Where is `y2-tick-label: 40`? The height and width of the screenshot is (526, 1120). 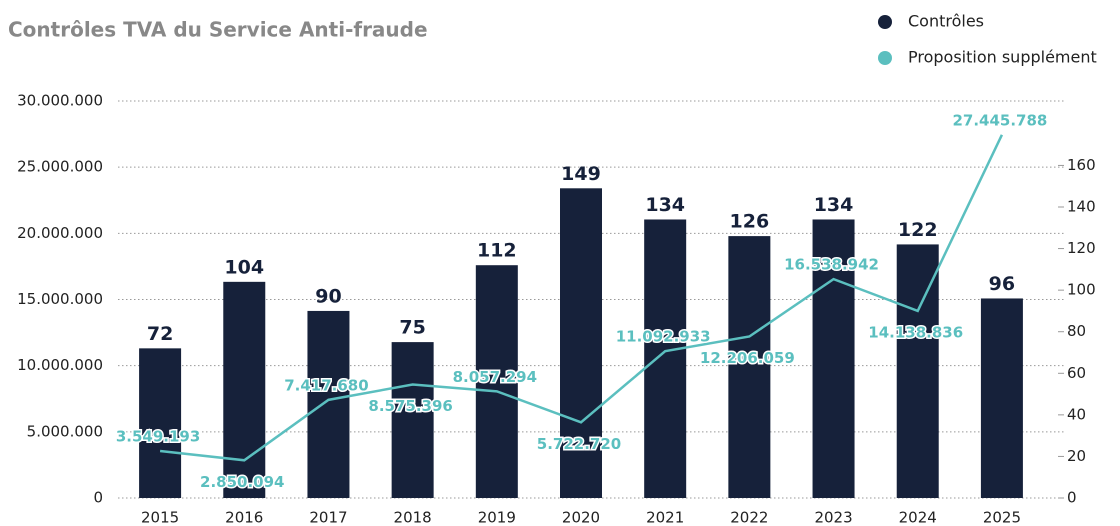 y2-tick-label: 40 is located at coordinates (1076, 414).